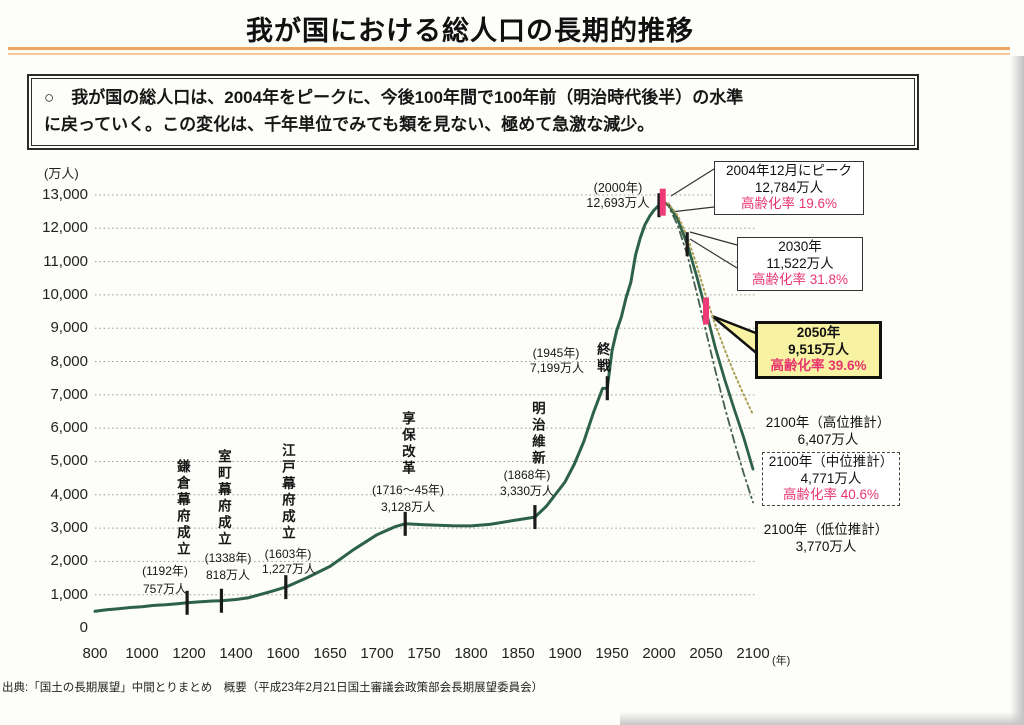 The width and height of the screenshot is (1024, 725). I want to click on event-muromachi-value: 818万人, so click(228, 575).